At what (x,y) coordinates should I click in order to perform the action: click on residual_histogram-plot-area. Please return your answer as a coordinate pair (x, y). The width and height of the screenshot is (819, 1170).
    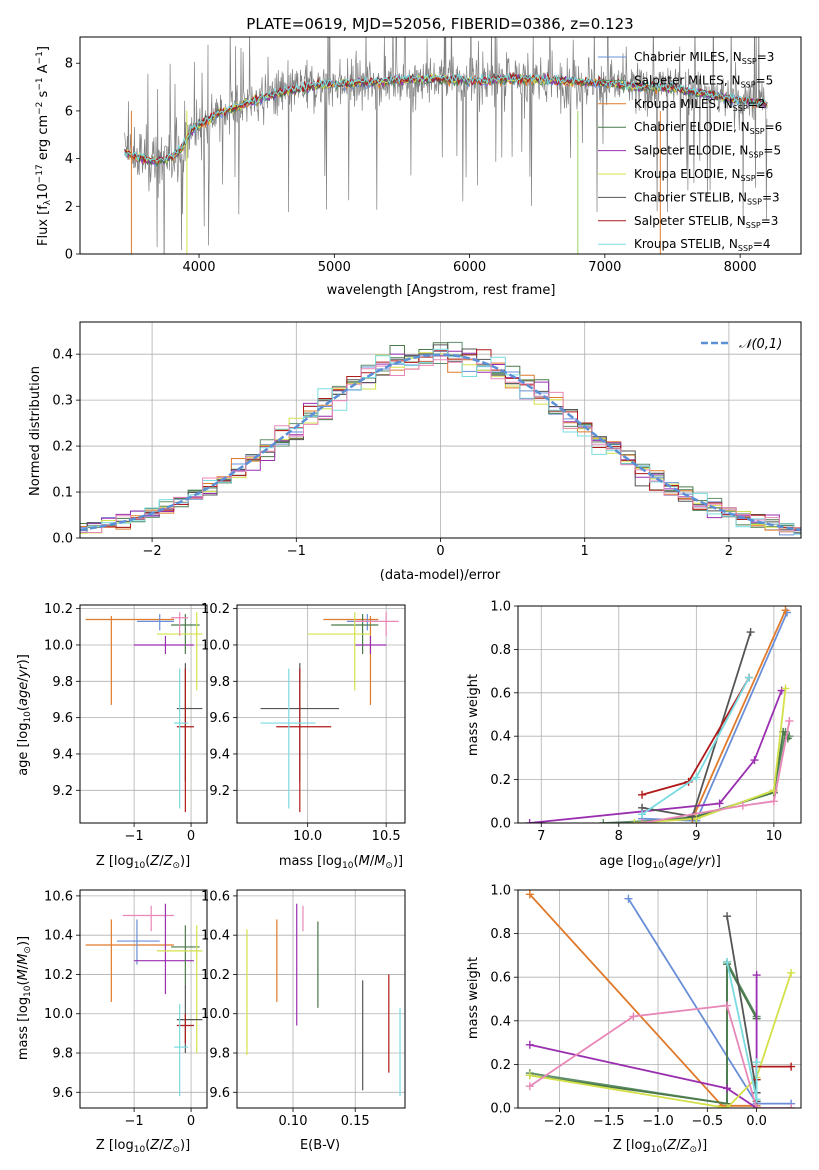
    Looking at the image, I should click on (440, 438).